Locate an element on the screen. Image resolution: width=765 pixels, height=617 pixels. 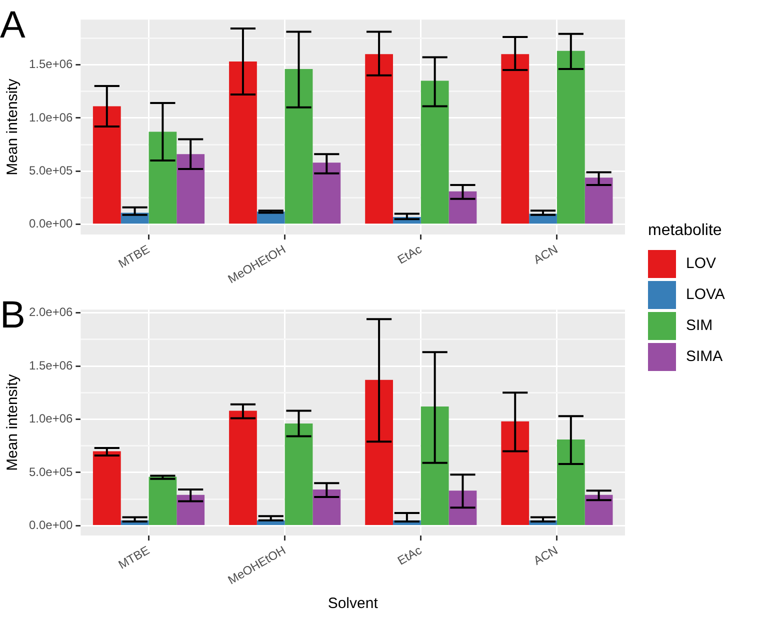
legend-label: LOVA is located at coordinates (705, 294).